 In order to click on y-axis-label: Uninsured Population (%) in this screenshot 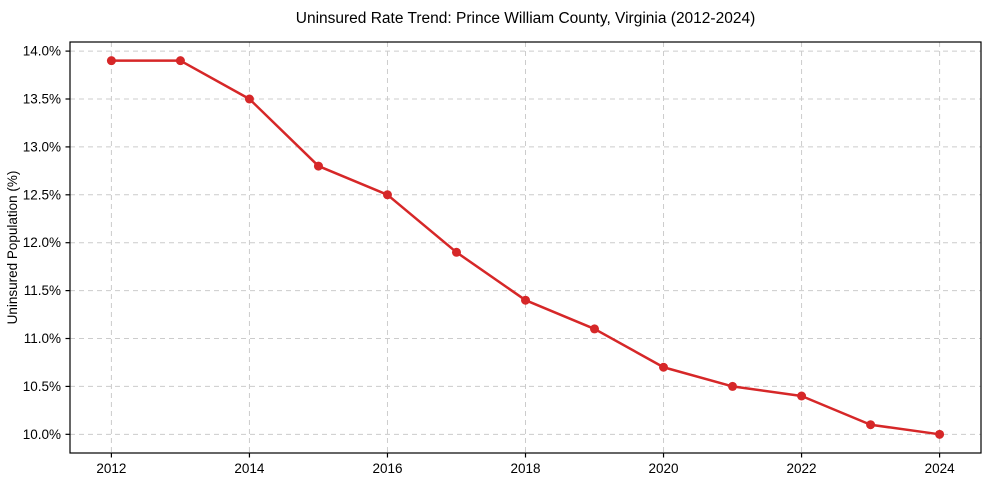, I will do `click(12, 248)`.